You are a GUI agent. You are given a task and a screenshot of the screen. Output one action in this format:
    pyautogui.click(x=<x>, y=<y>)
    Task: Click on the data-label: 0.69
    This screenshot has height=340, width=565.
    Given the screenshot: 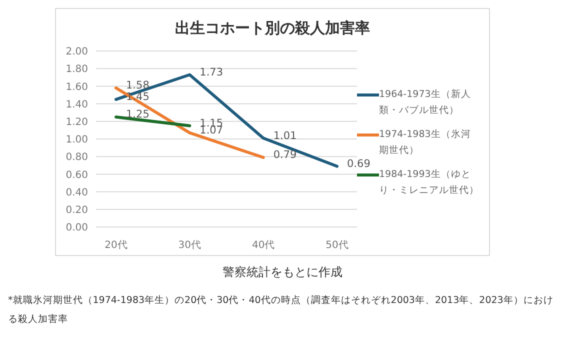 What is the action you would take?
    pyautogui.click(x=358, y=164)
    